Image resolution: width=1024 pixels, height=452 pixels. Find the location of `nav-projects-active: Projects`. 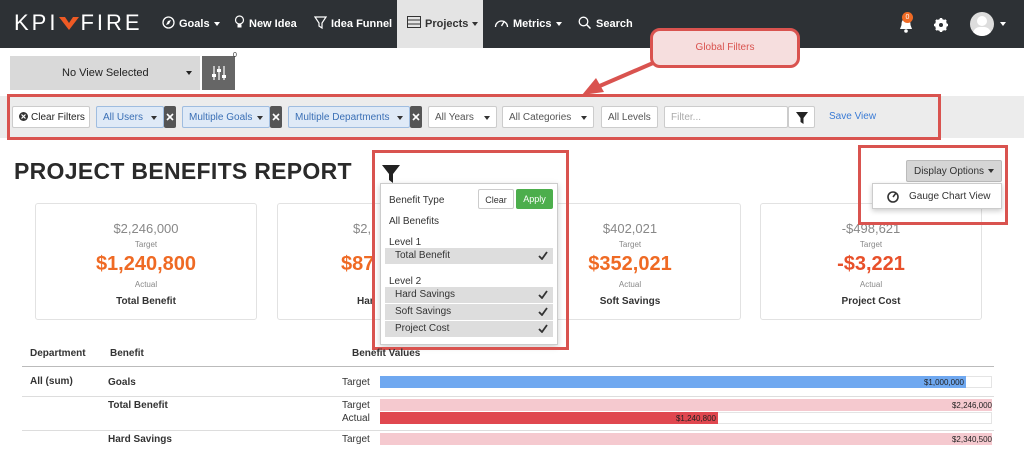

nav-projects-active: Projects is located at coordinates (440, 24).